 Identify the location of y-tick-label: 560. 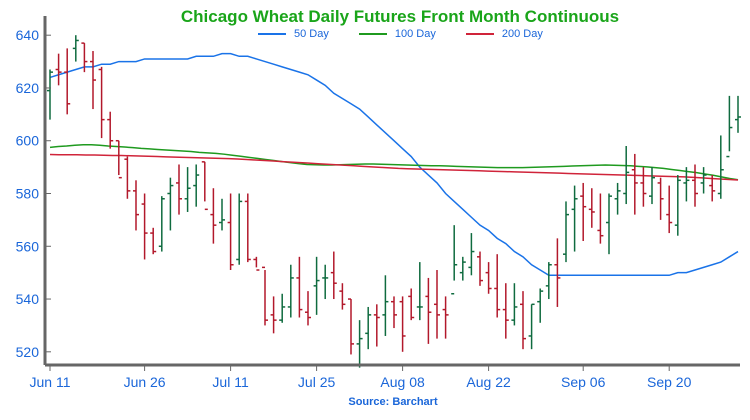
(28, 246).